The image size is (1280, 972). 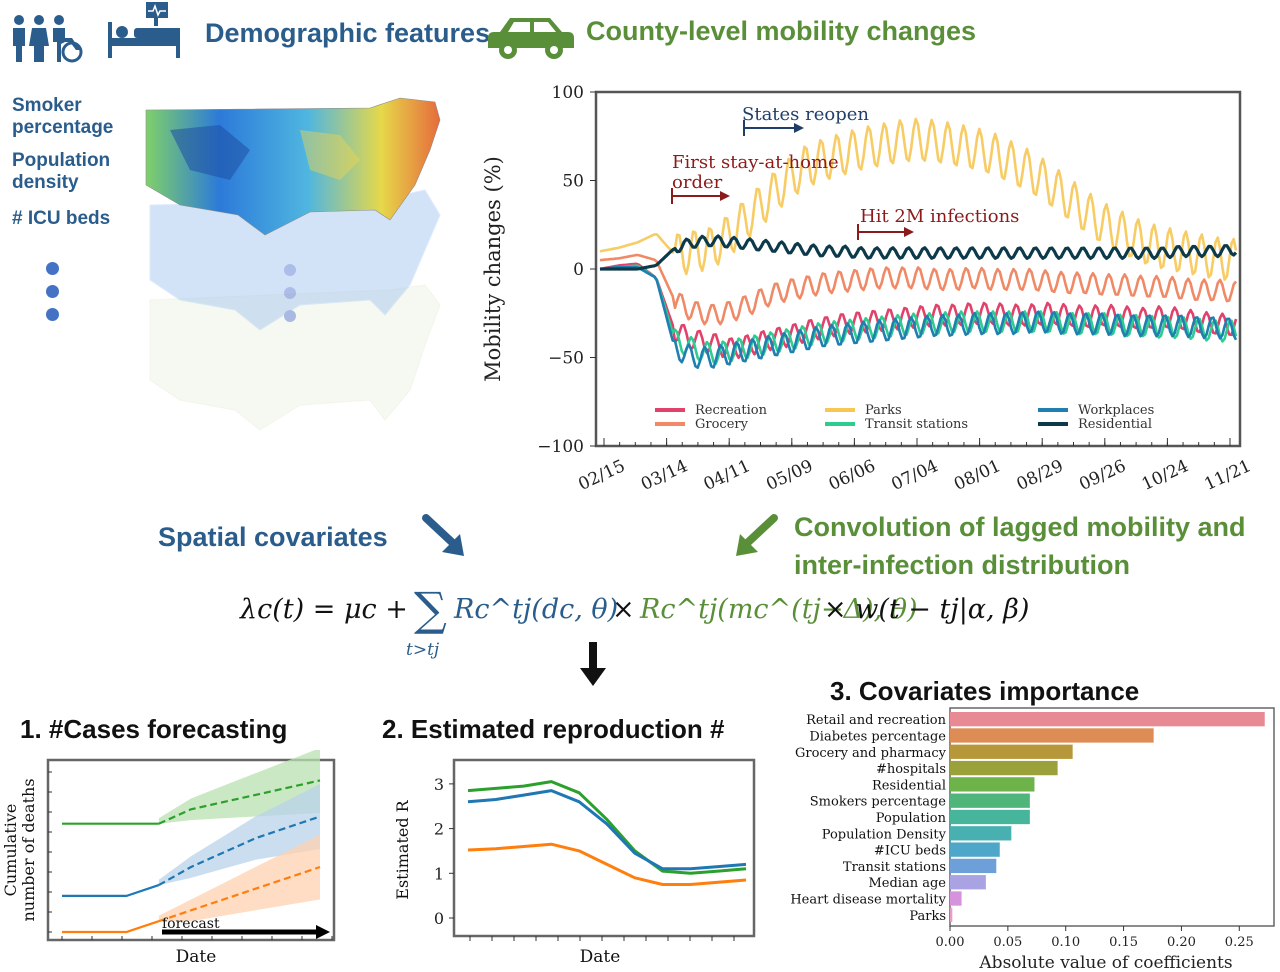 What do you see at coordinates (560, 447) in the screenshot?
I see `y-tick-label: −100` at bounding box center [560, 447].